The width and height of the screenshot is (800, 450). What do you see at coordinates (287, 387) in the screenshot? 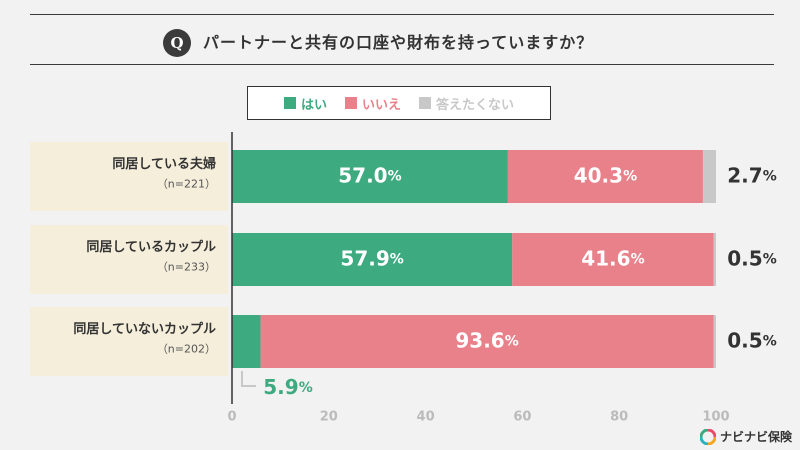
I see `data-label-yes-small: 5.9%` at bounding box center [287, 387].